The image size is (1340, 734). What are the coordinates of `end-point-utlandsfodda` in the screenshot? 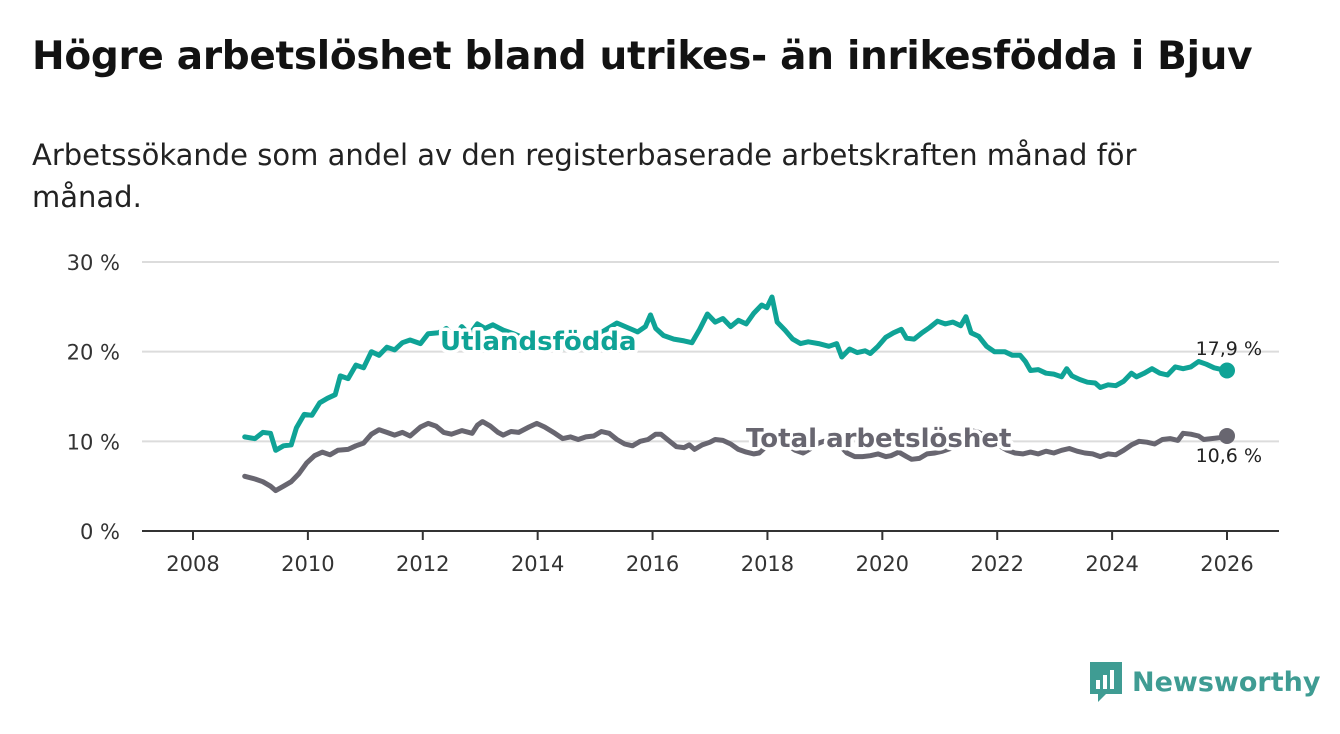 It's located at (1227, 370).